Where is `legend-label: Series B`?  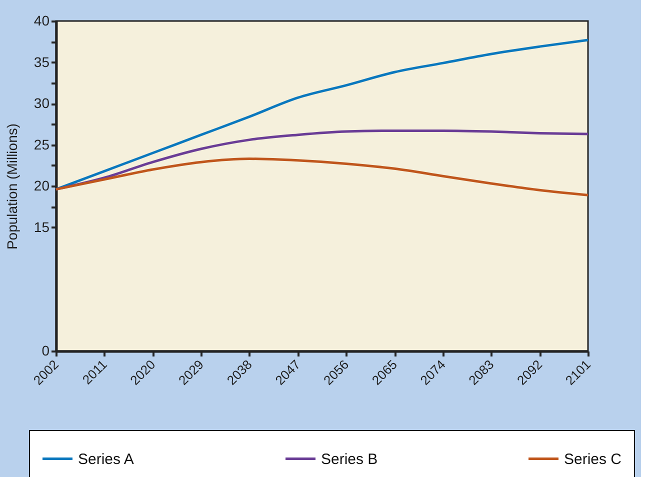 legend-label: Series B is located at coordinates (349, 459).